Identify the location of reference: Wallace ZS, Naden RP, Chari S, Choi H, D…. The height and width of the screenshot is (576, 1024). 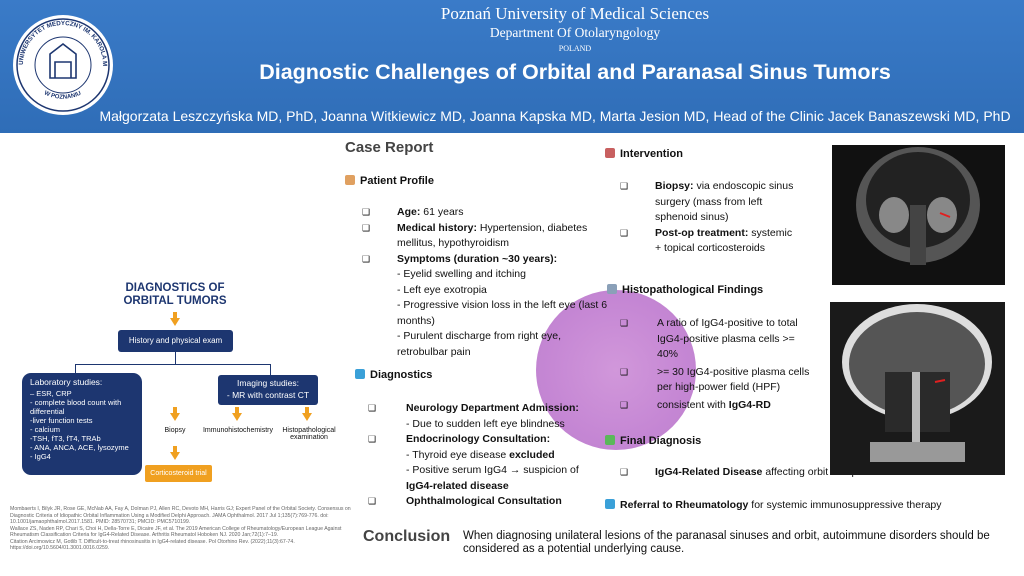
(176, 532).